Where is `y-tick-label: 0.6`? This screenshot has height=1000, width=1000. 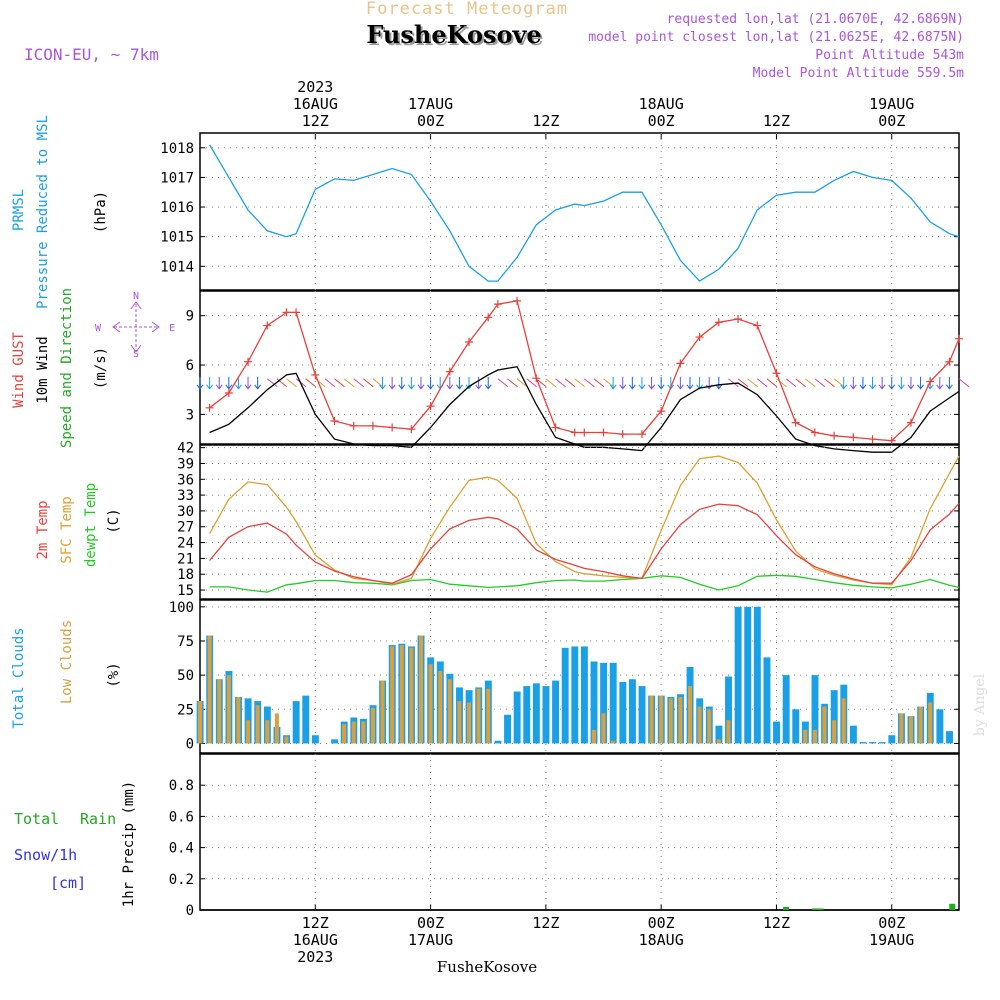 y-tick-label: 0.6 is located at coordinates (181, 817).